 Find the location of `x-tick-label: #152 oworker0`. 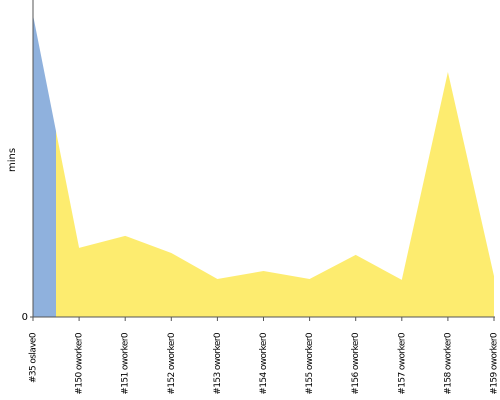

x-tick-label: #152 oworker0 is located at coordinates (172, 363).